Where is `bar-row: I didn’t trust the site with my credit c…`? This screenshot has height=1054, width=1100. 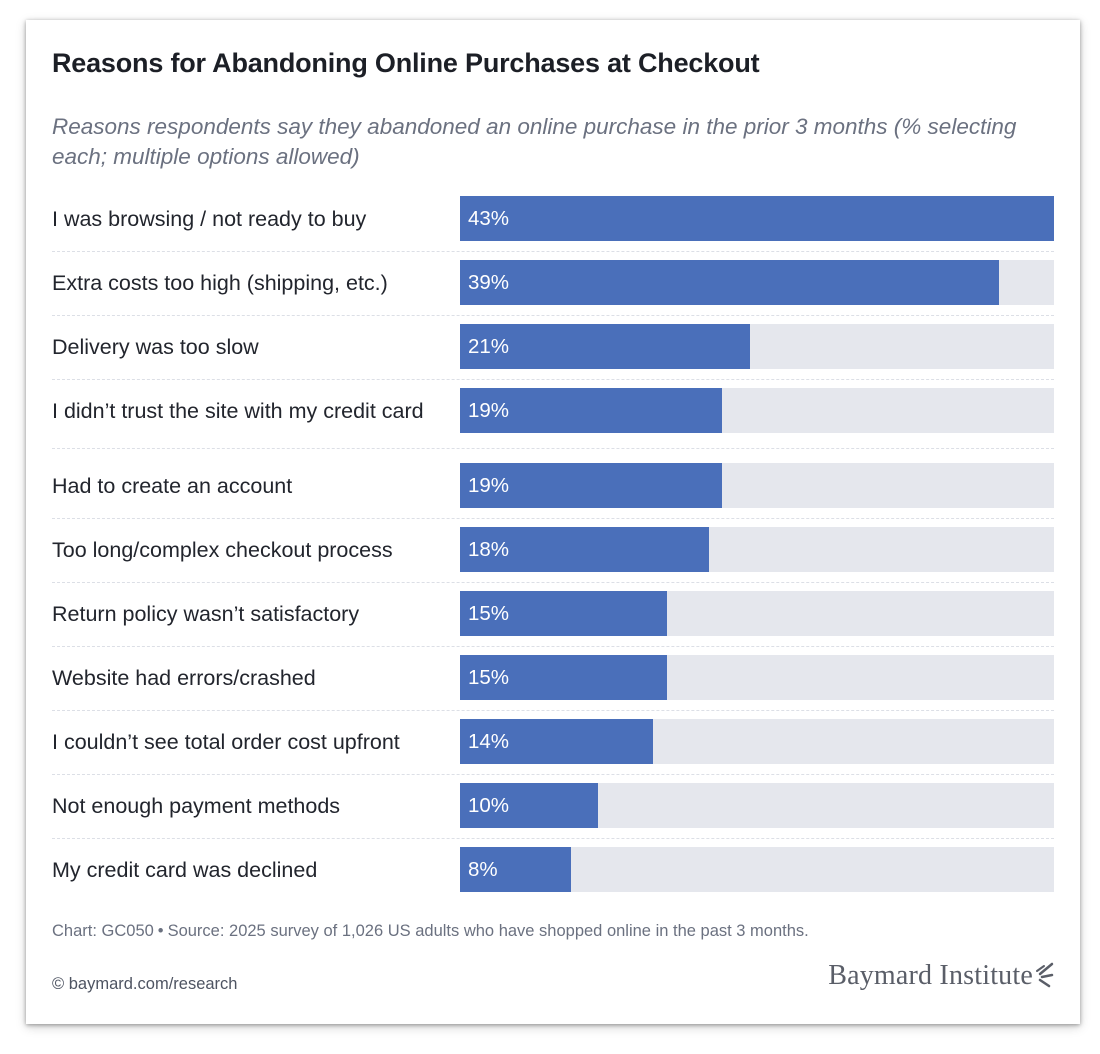 bar-row: I didn’t trust the site with my credit c… is located at coordinates (553, 410).